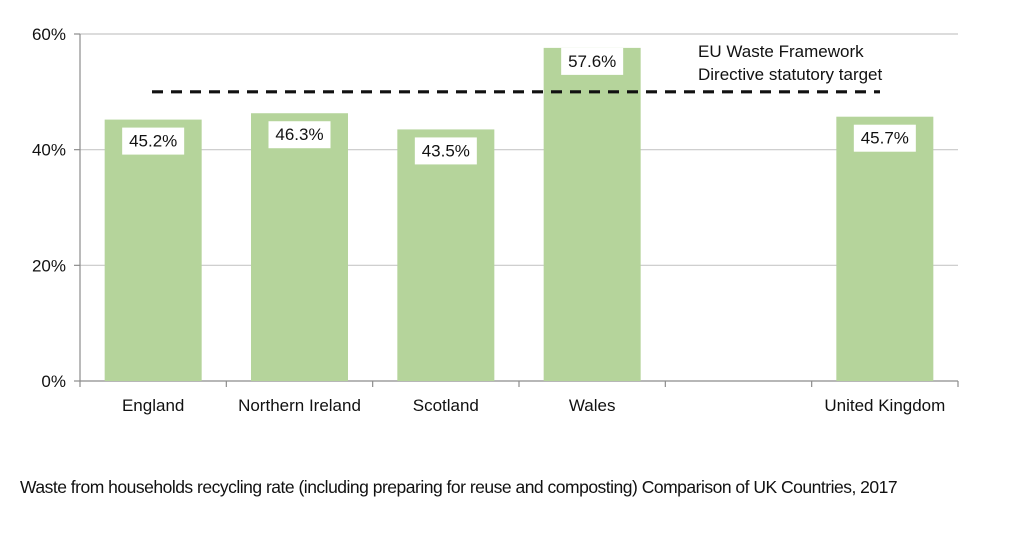 This screenshot has width=1010, height=536. Describe the element at coordinates (49, 150) in the screenshot. I see `y-tick-label: 40%` at that location.